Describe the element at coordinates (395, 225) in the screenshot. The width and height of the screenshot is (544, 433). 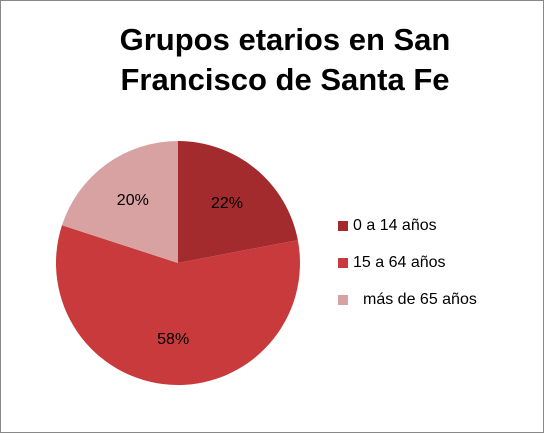
I see `legend-label: 0 a 14 años` at that location.